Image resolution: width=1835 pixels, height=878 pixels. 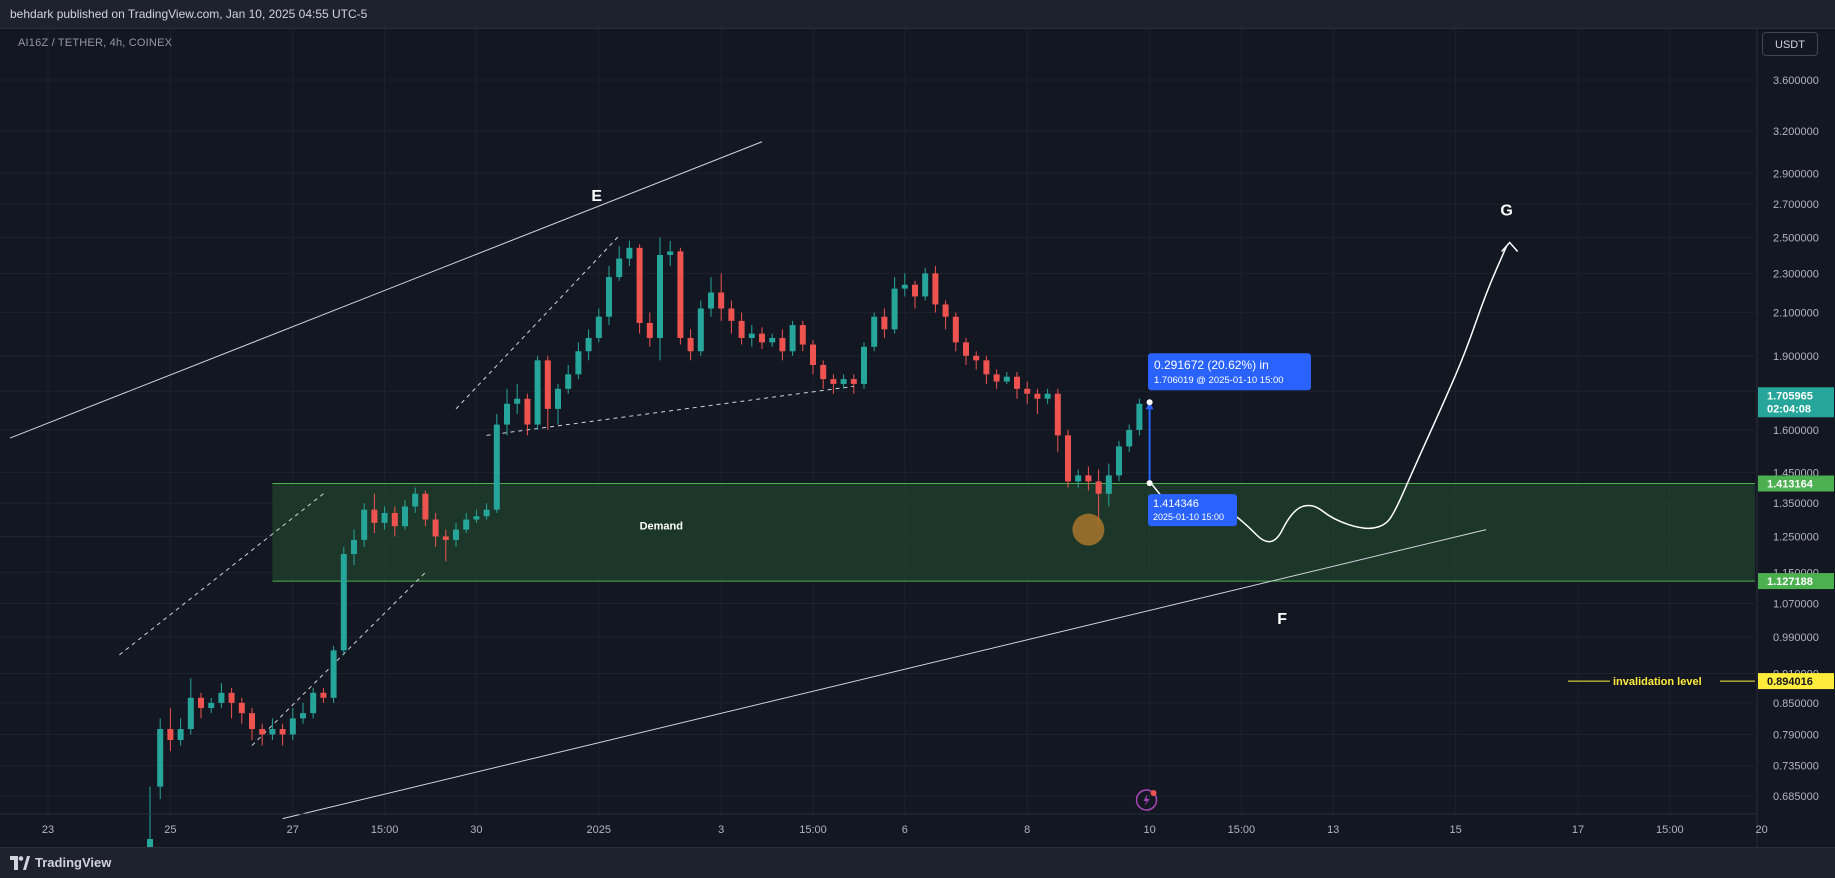 I want to click on price-tick-label: 0.790000, so click(x=1796, y=735).